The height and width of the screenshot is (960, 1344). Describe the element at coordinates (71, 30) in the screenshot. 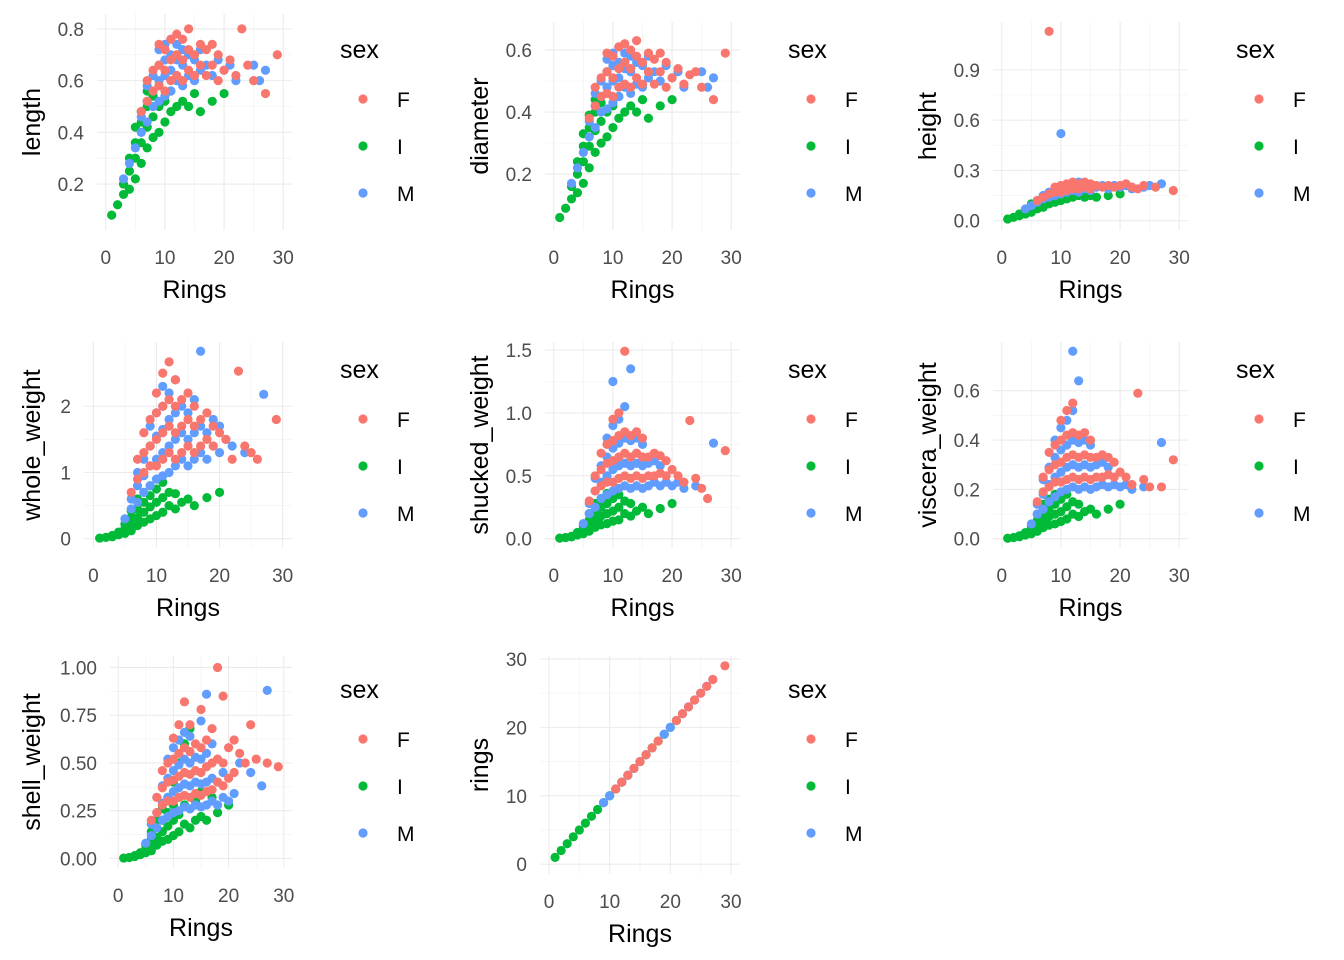

I see `y-tick-label: 0.8` at that location.